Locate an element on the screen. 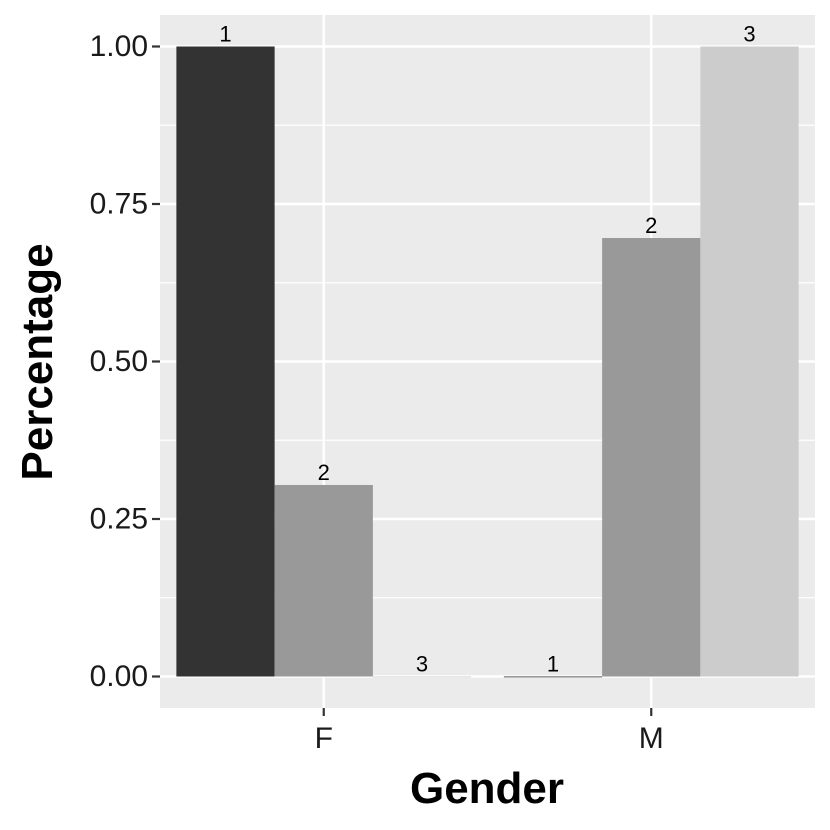 Image resolution: width=830 pixels, height=830 pixels. y-tick-label: 0.25 is located at coordinates (119, 519).